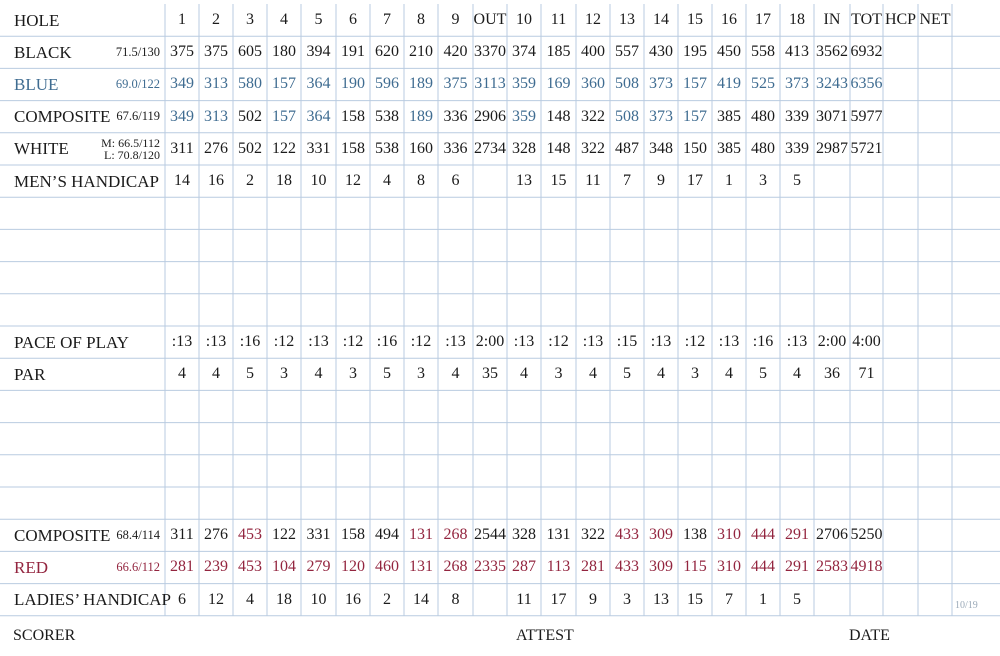 The height and width of the screenshot is (656, 1000). What do you see at coordinates (593, 84) in the screenshot?
I see `score-cell: 360` at bounding box center [593, 84].